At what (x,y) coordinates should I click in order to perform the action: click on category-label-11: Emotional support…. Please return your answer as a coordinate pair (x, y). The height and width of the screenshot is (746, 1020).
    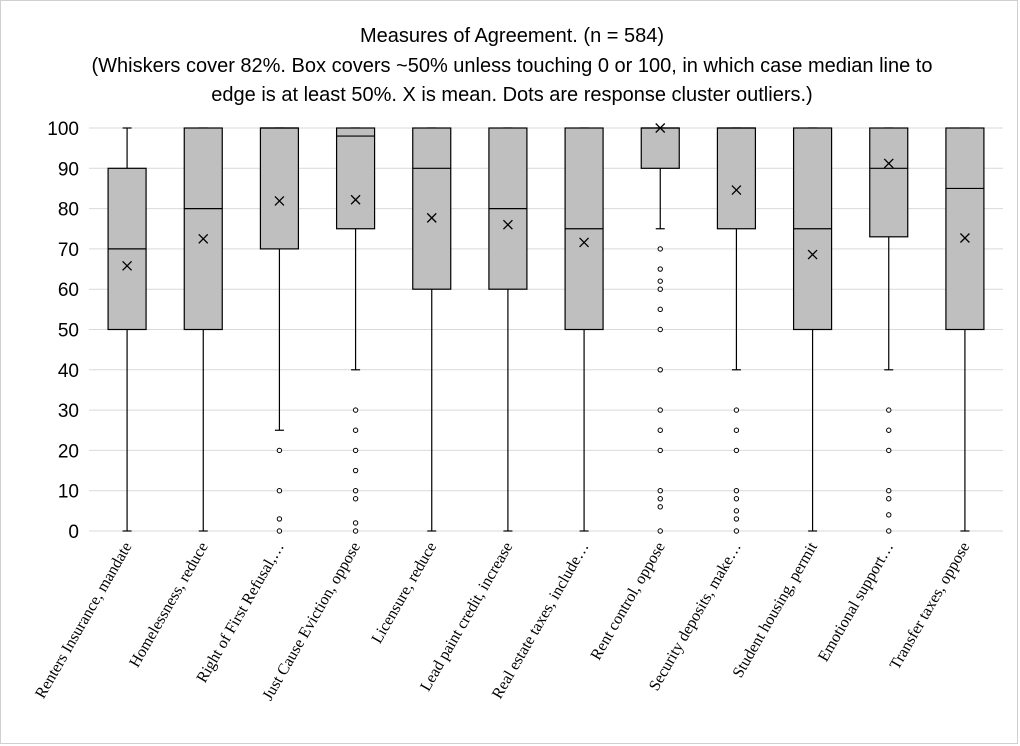
    Looking at the image, I should click on (856, 602).